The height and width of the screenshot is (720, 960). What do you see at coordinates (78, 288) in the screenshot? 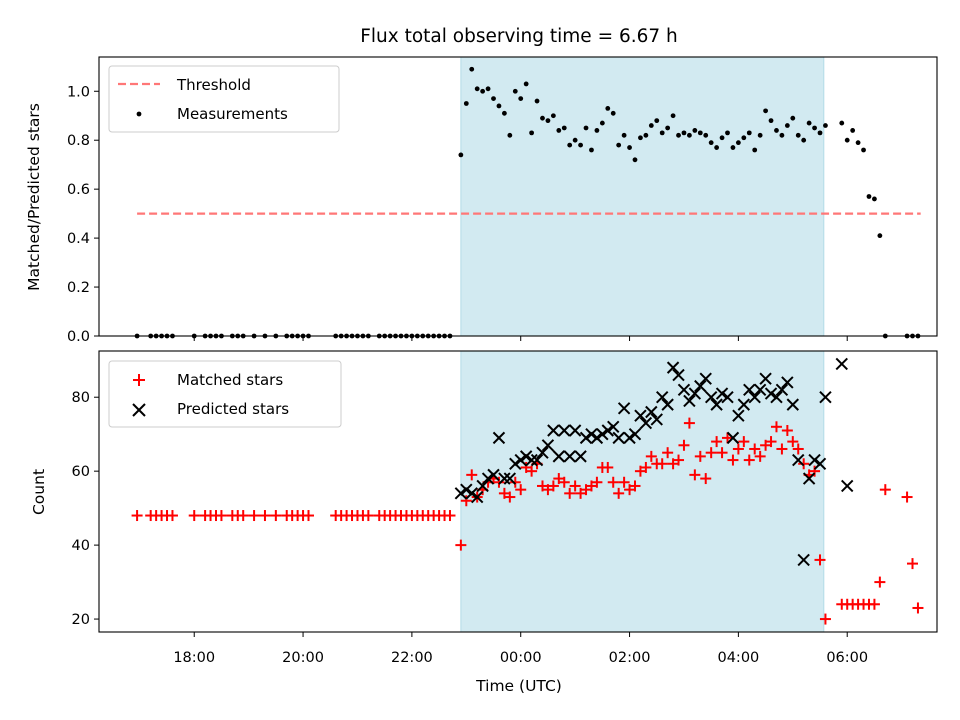
I see `top-y-tick-label: 0.2` at bounding box center [78, 288].